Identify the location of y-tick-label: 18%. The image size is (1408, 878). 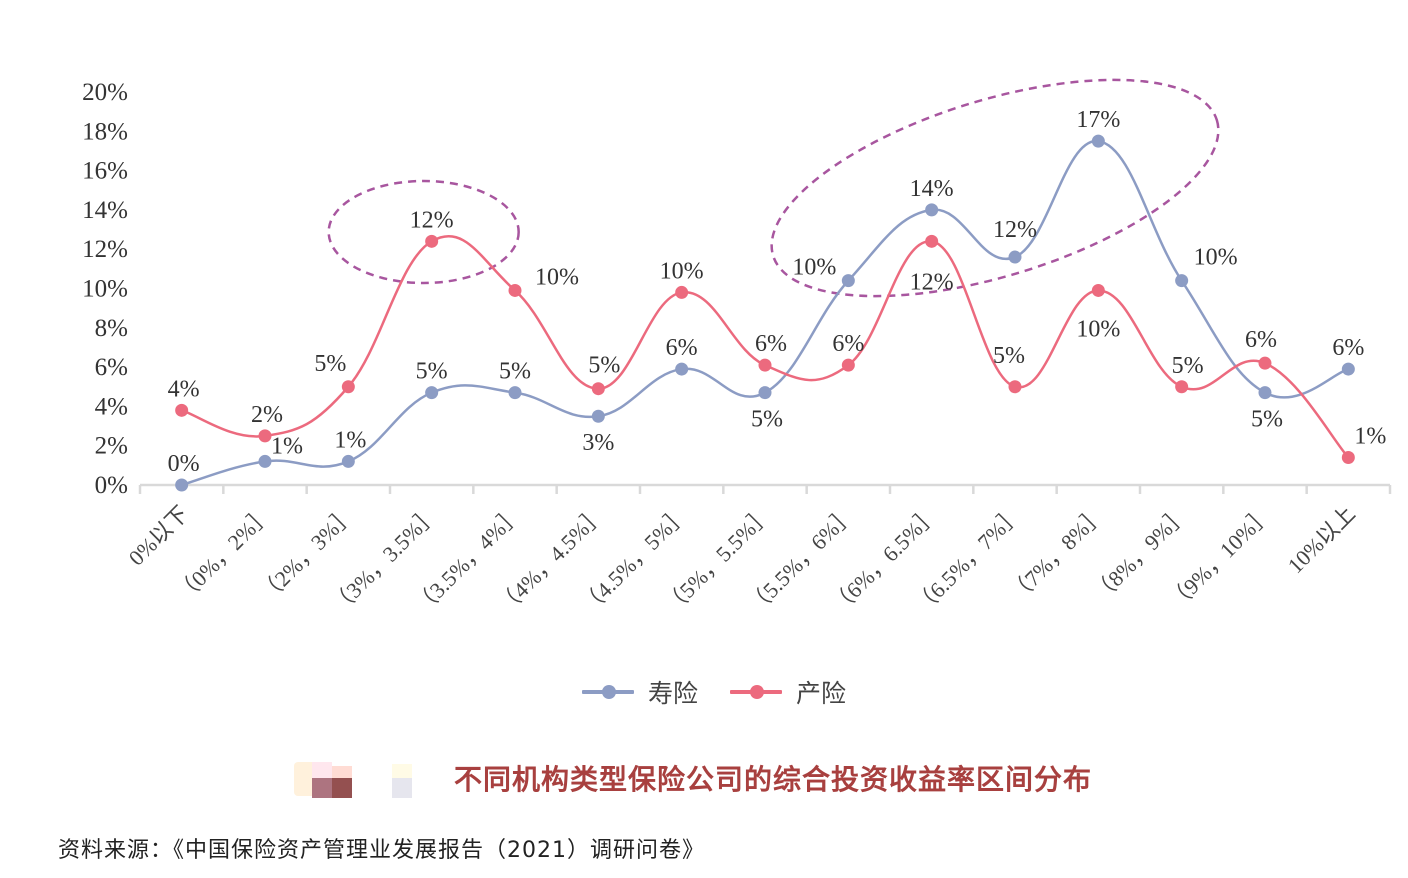
(105, 131).